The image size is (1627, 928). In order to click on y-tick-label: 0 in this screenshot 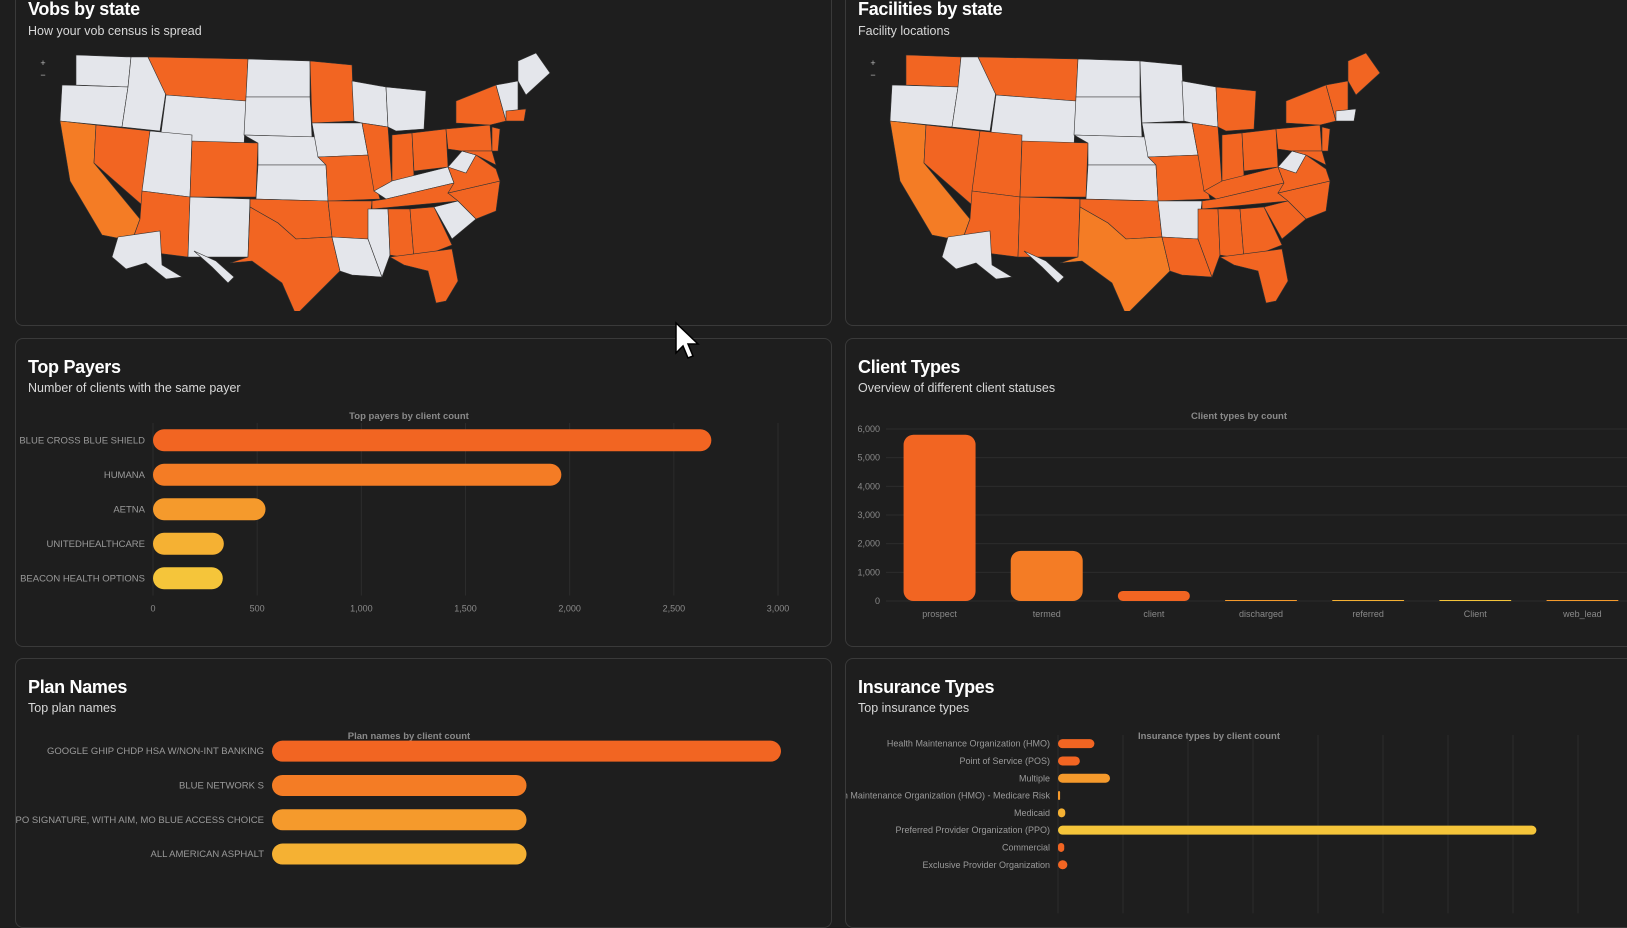, I will do `click(877, 601)`.